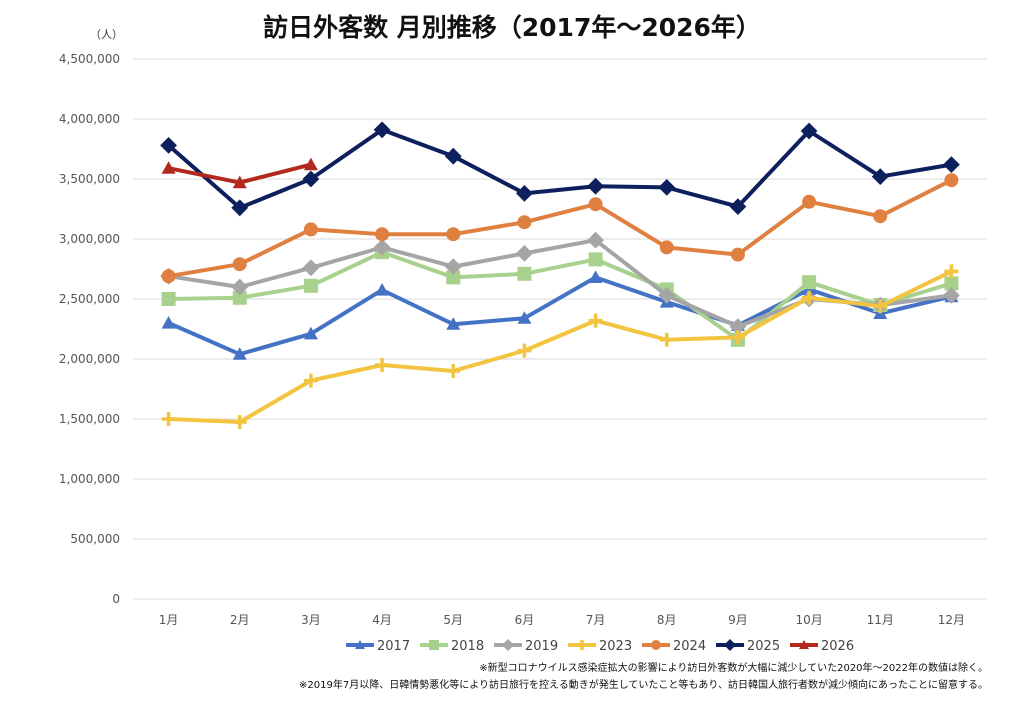 The height and width of the screenshot is (704, 1024). Describe the element at coordinates (837, 646) in the screenshot. I see `legend-label: 2026` at that location.